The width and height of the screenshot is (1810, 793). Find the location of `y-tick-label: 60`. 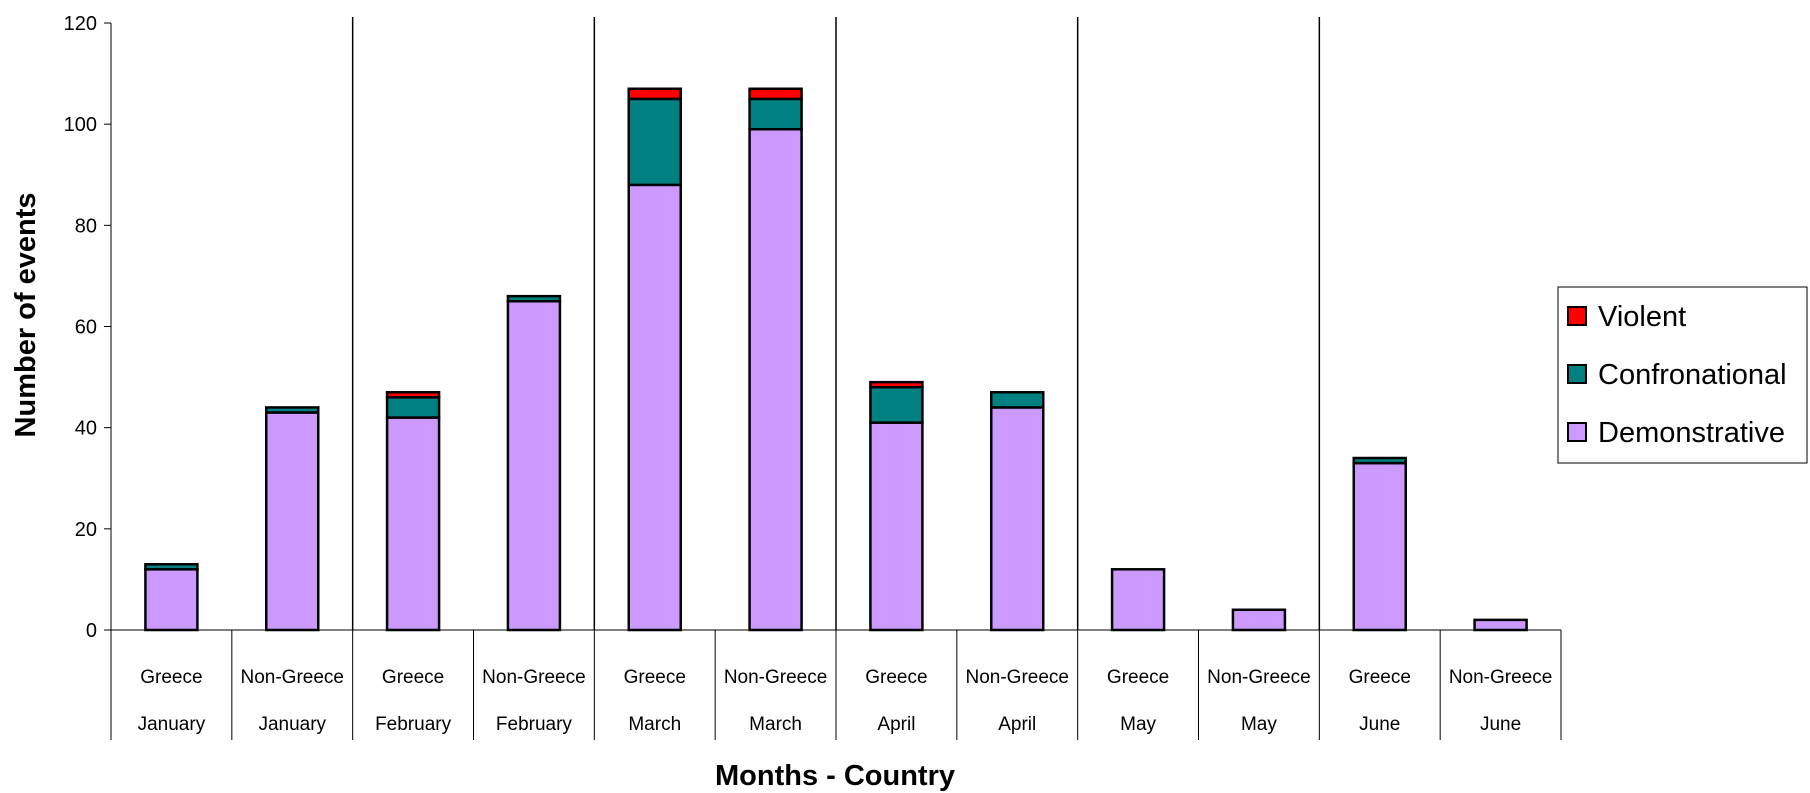

y-tick-label: 60 is located at coordinates (86, 328).